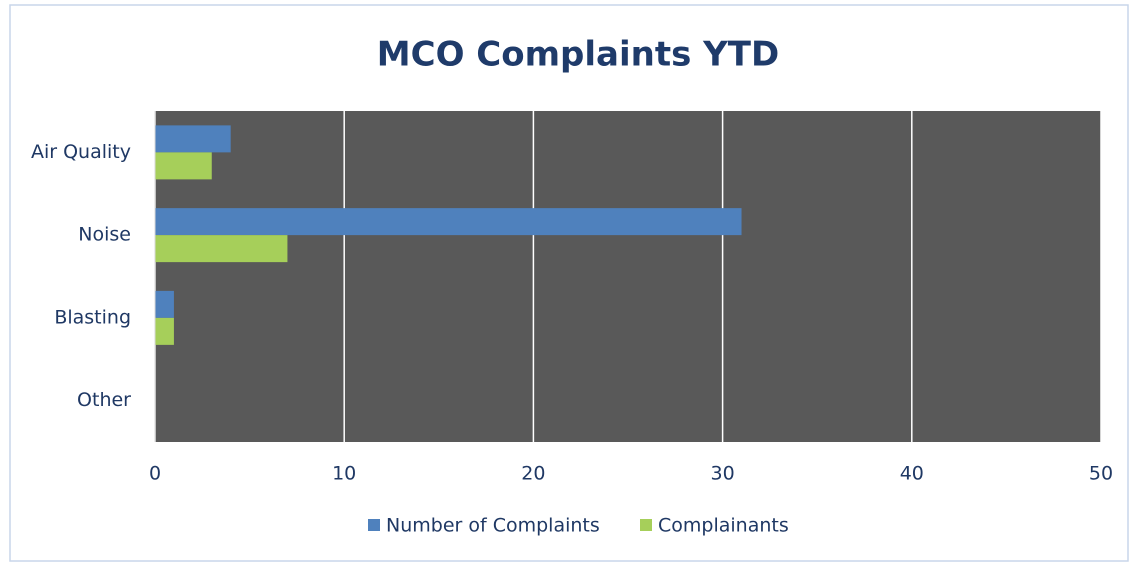 Image resolution: width=1129 pixels, height=562 pixels. I want to click on y-tick-label: Noise, so click(104, 235).